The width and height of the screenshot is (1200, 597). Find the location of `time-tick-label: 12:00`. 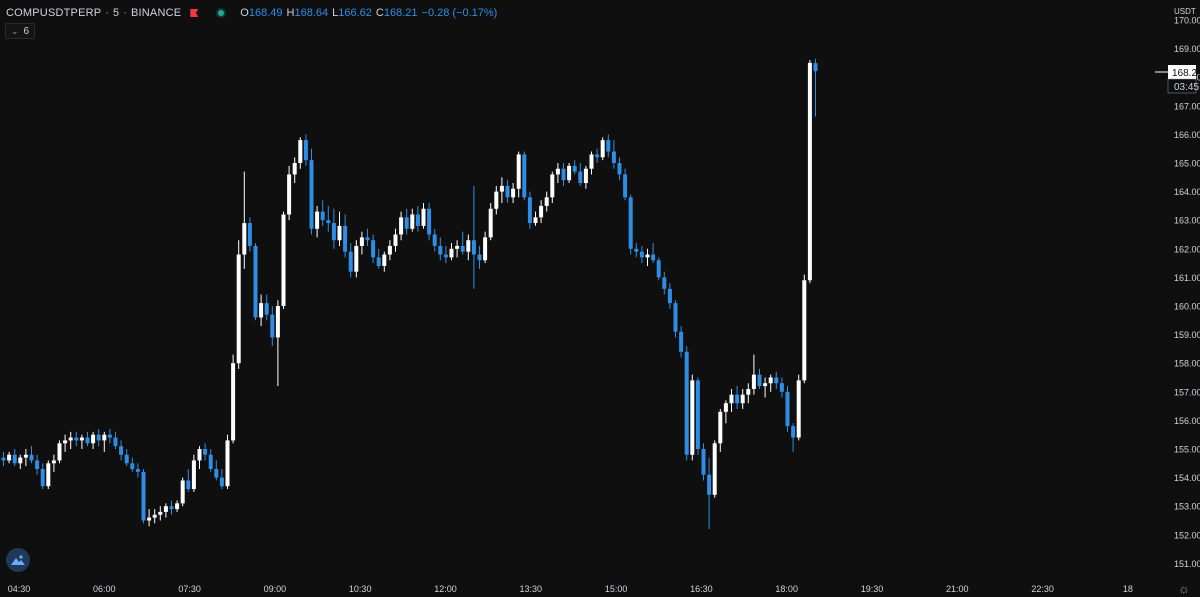

time-tick-label: 12:00 is located at coordinates (445, 589).